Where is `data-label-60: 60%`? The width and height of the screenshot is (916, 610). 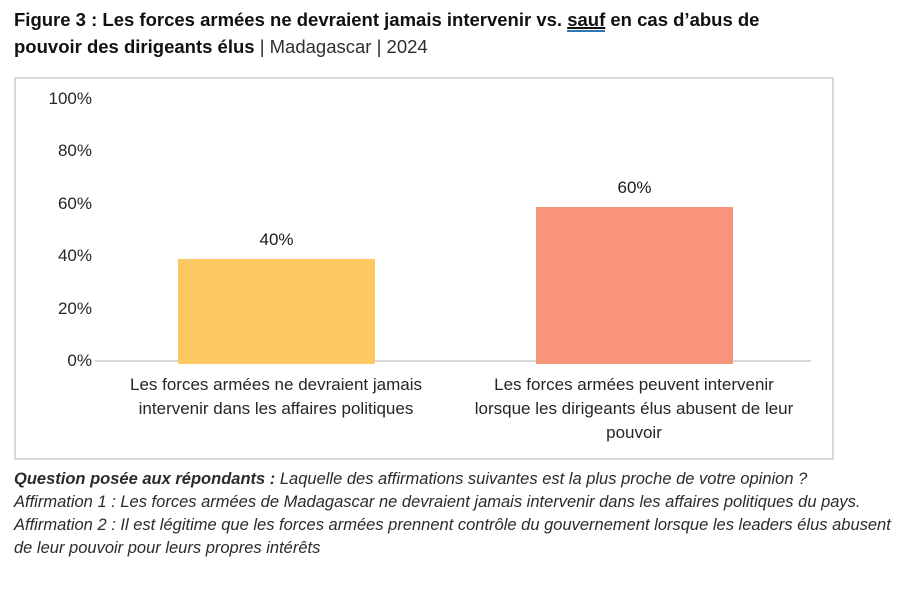 data-label-60: 60% is located at coordinates (634, 187).